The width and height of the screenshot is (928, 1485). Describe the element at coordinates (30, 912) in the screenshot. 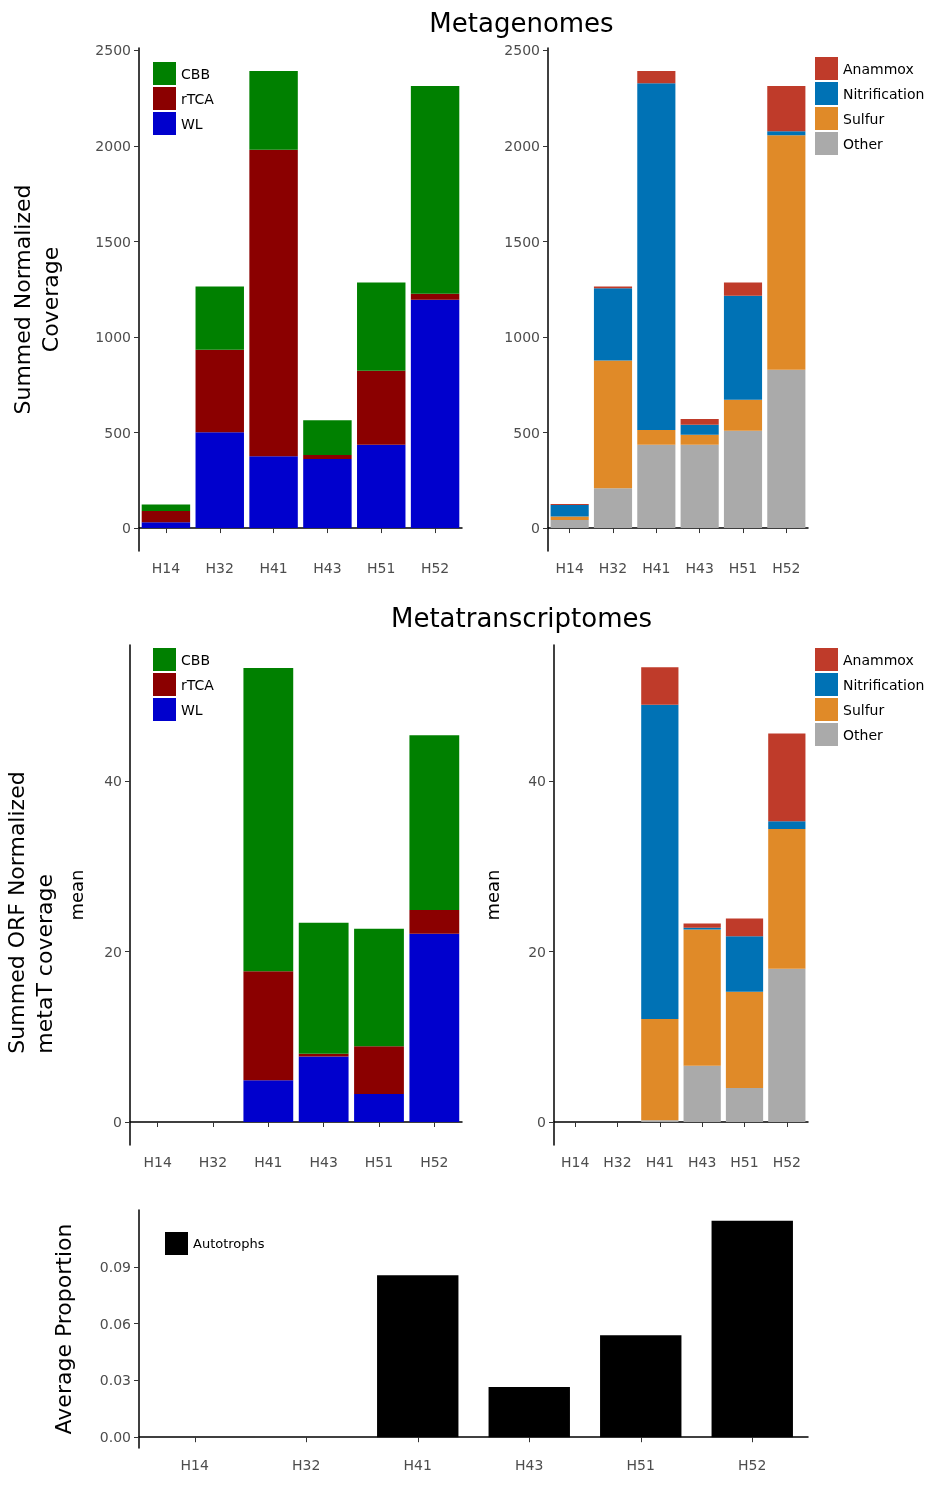

I see `text: Summed ORF Normalized metaT coverage` at that location.